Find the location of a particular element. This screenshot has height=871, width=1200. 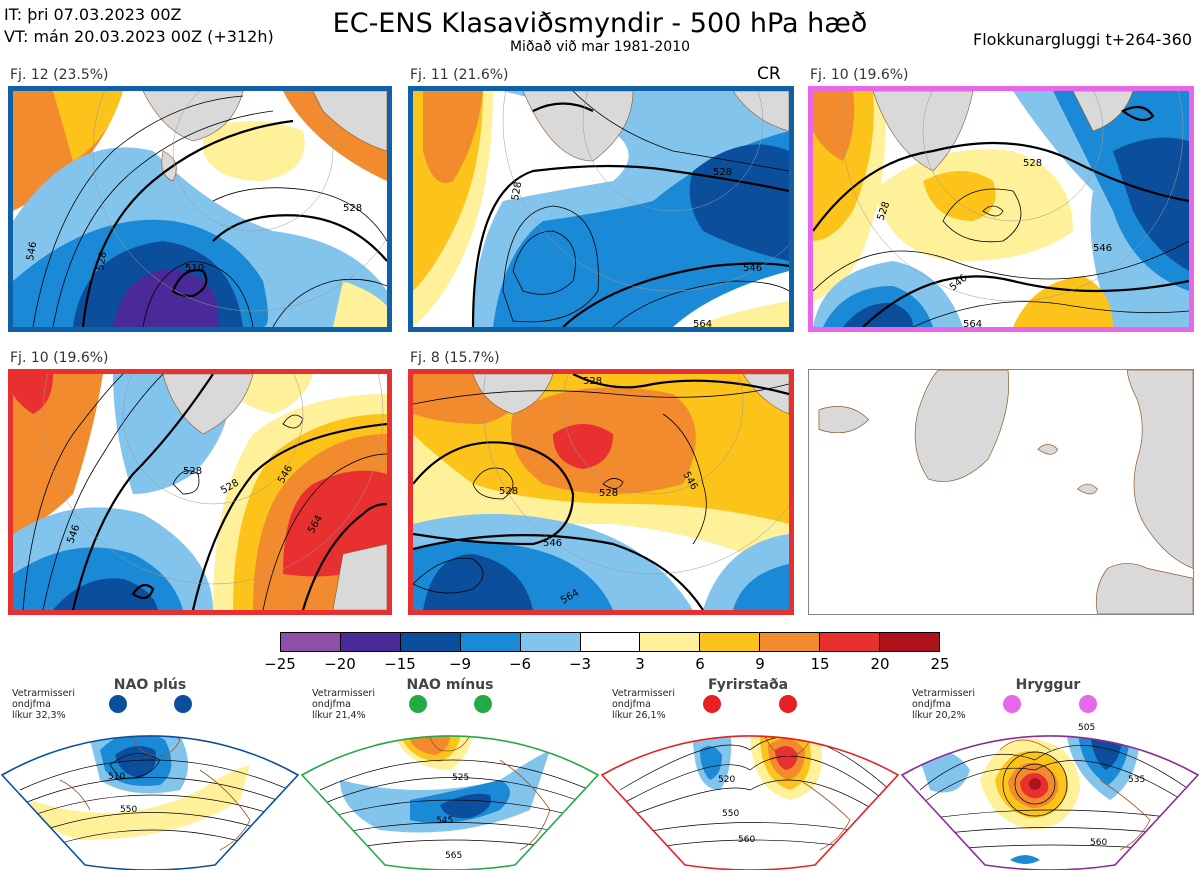

cluster-label-2: Fj. 11 (21.6%) is located at coordinates (459, 75).